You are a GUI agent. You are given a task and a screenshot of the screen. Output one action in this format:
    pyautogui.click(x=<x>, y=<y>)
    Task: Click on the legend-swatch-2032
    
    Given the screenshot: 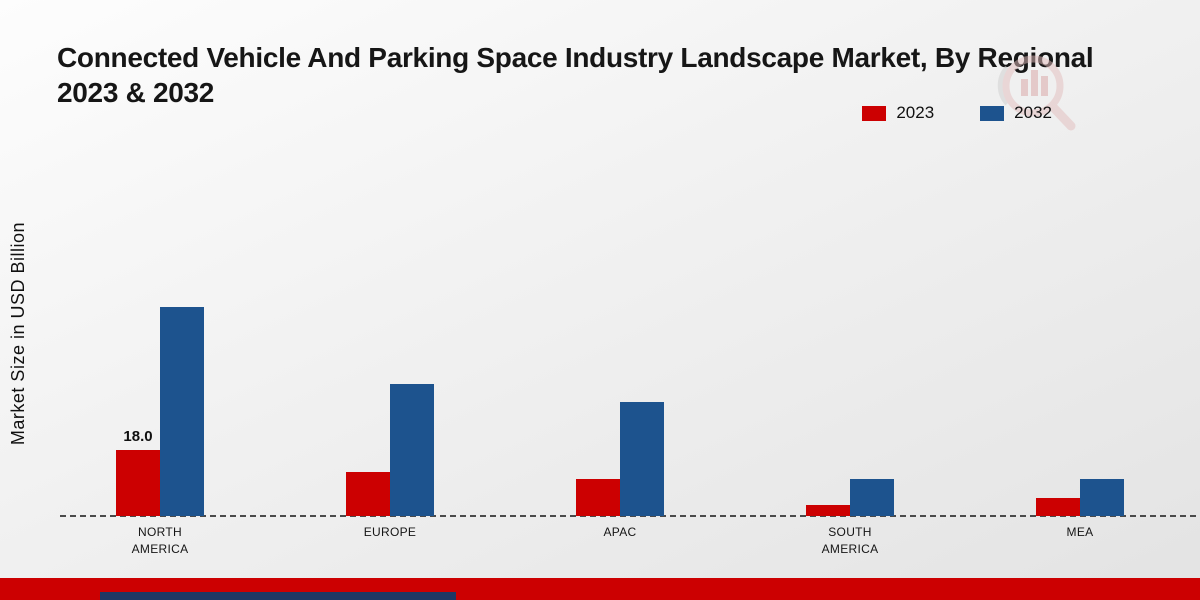 What is the action you would take?
    pyautogui.click(x=992, y=113)
    